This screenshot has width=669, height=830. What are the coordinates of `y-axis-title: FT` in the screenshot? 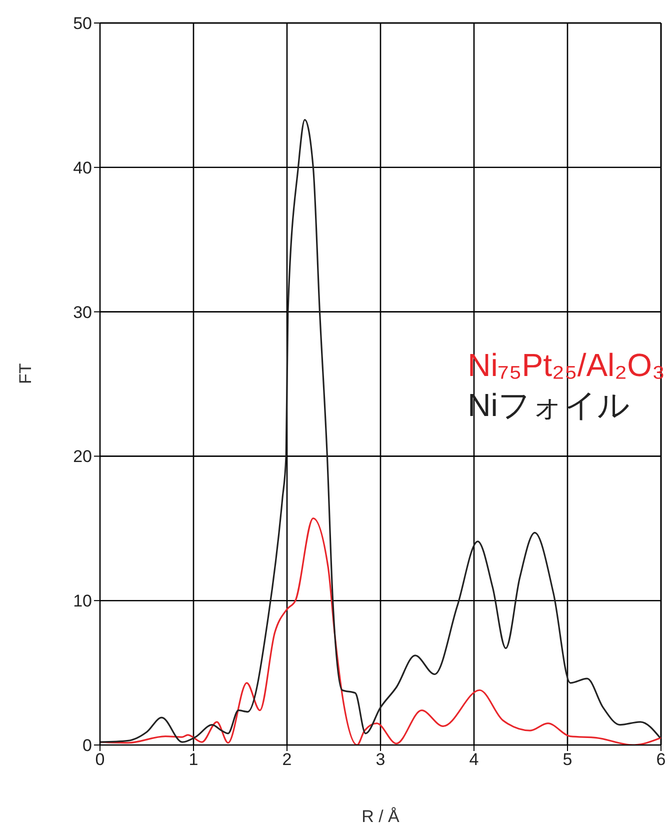 It's located at (26, 373).